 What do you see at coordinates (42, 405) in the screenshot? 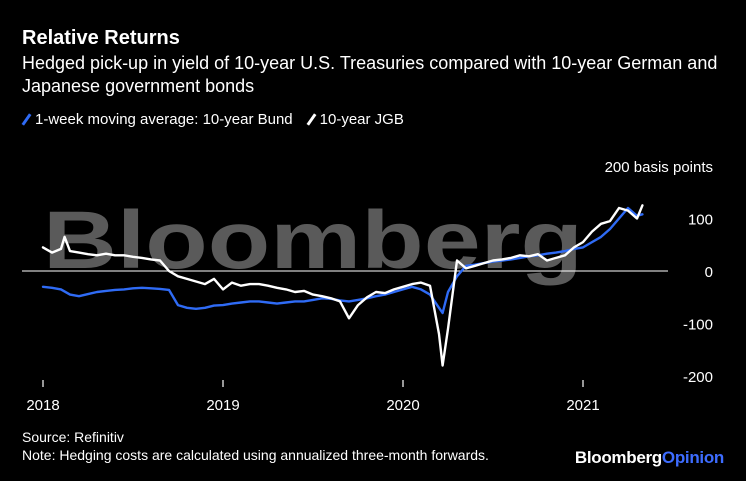
I see `x-tick-label: 2018` at bounding box center [42, 405].